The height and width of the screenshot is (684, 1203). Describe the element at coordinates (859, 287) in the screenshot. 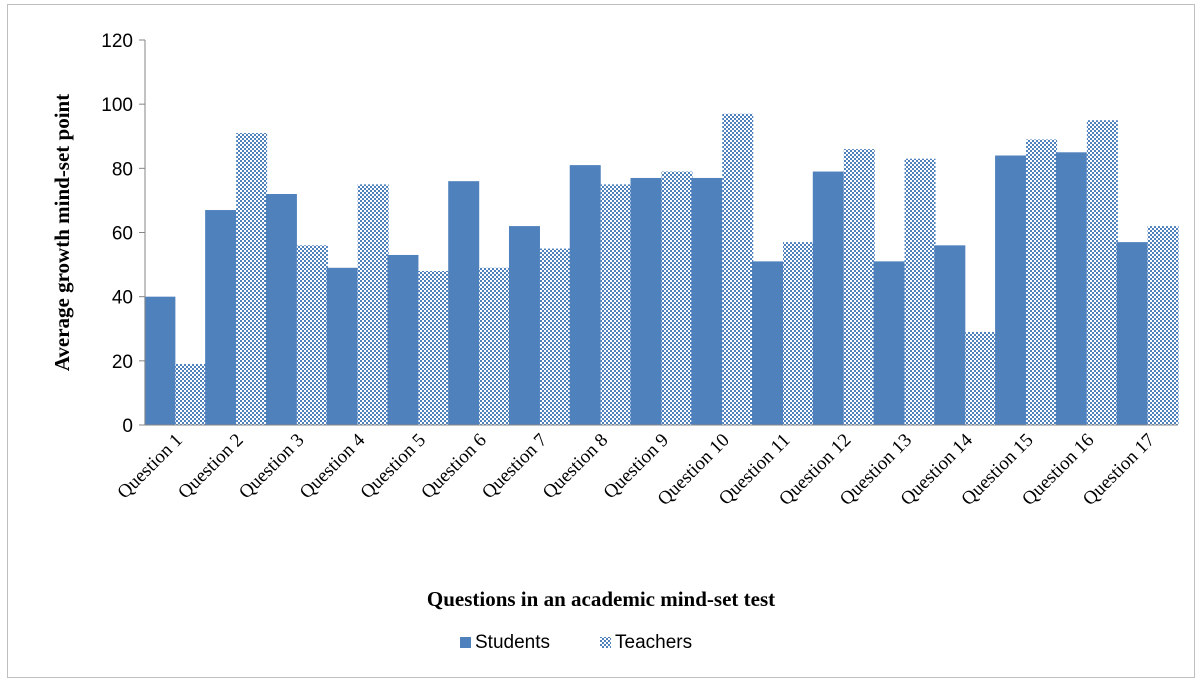

I see `bar-teachers-q12` at that location.